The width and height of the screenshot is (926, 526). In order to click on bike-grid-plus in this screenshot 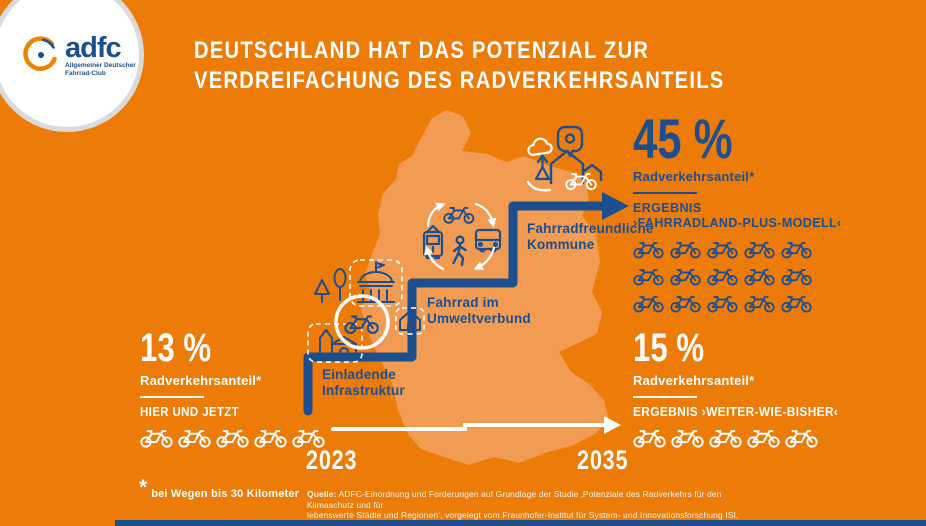, I will do `click(726, 276)`.